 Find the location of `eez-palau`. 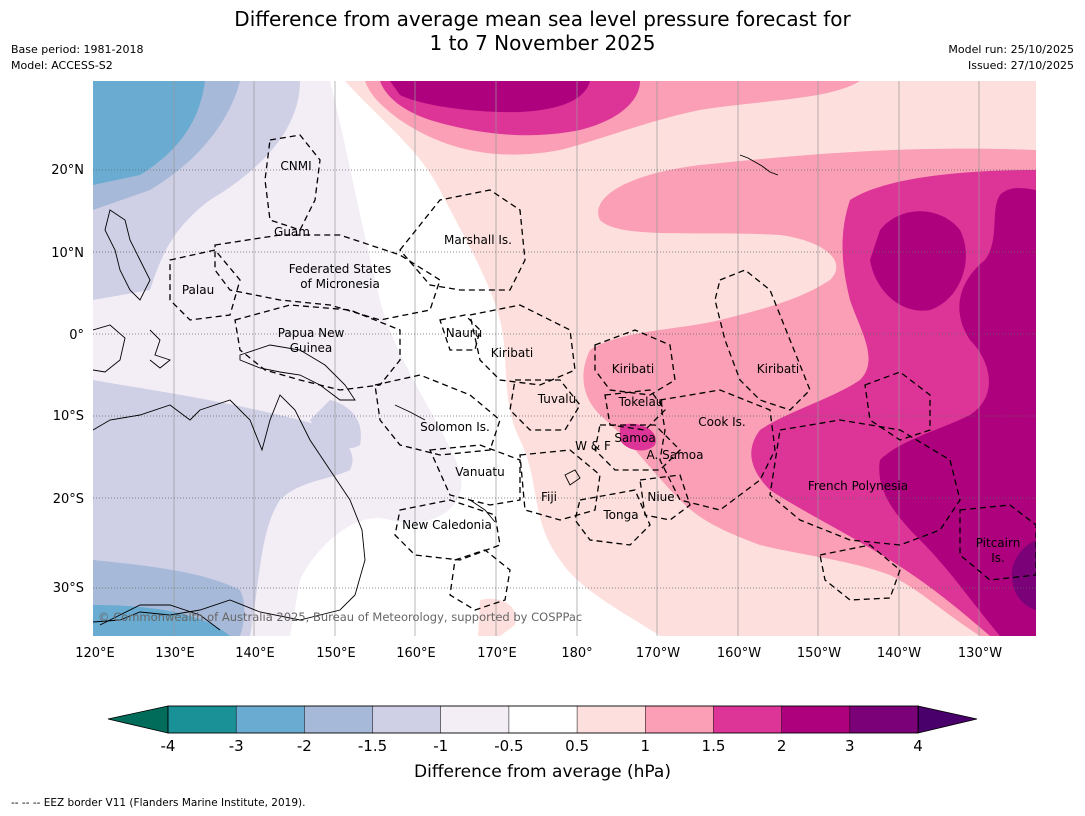

eez-palau is located at coordinates (205, 285).